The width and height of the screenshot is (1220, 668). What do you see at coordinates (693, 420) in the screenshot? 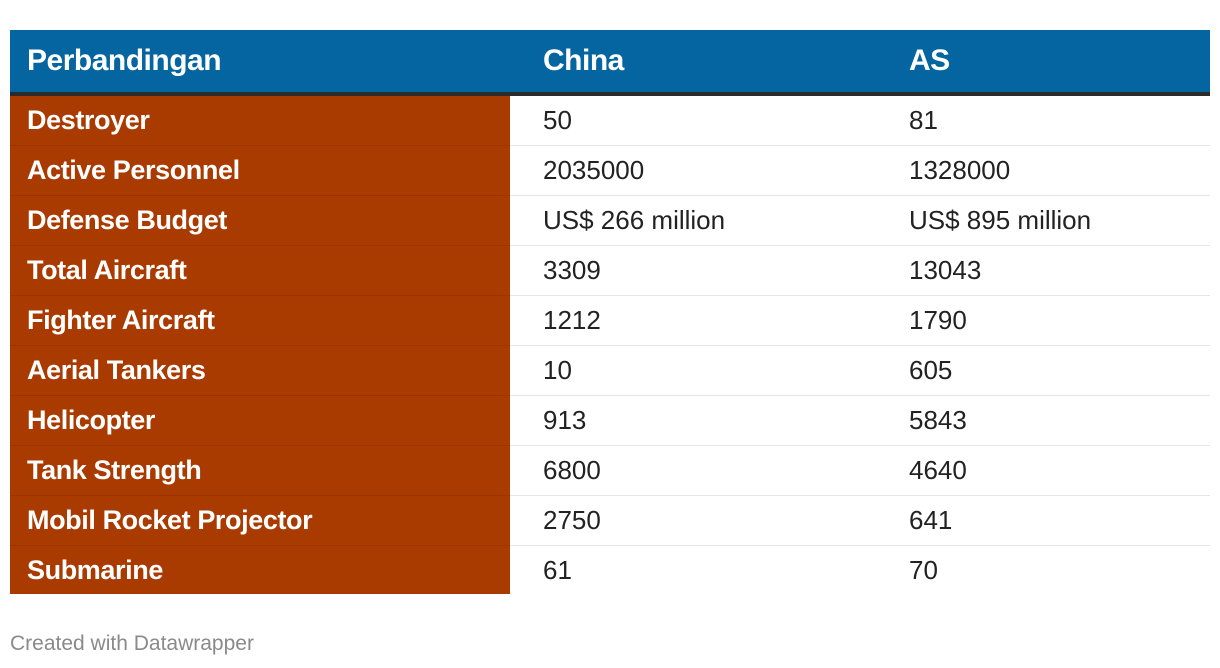
I see `china-value: 913` at bounding box center [693, 420].